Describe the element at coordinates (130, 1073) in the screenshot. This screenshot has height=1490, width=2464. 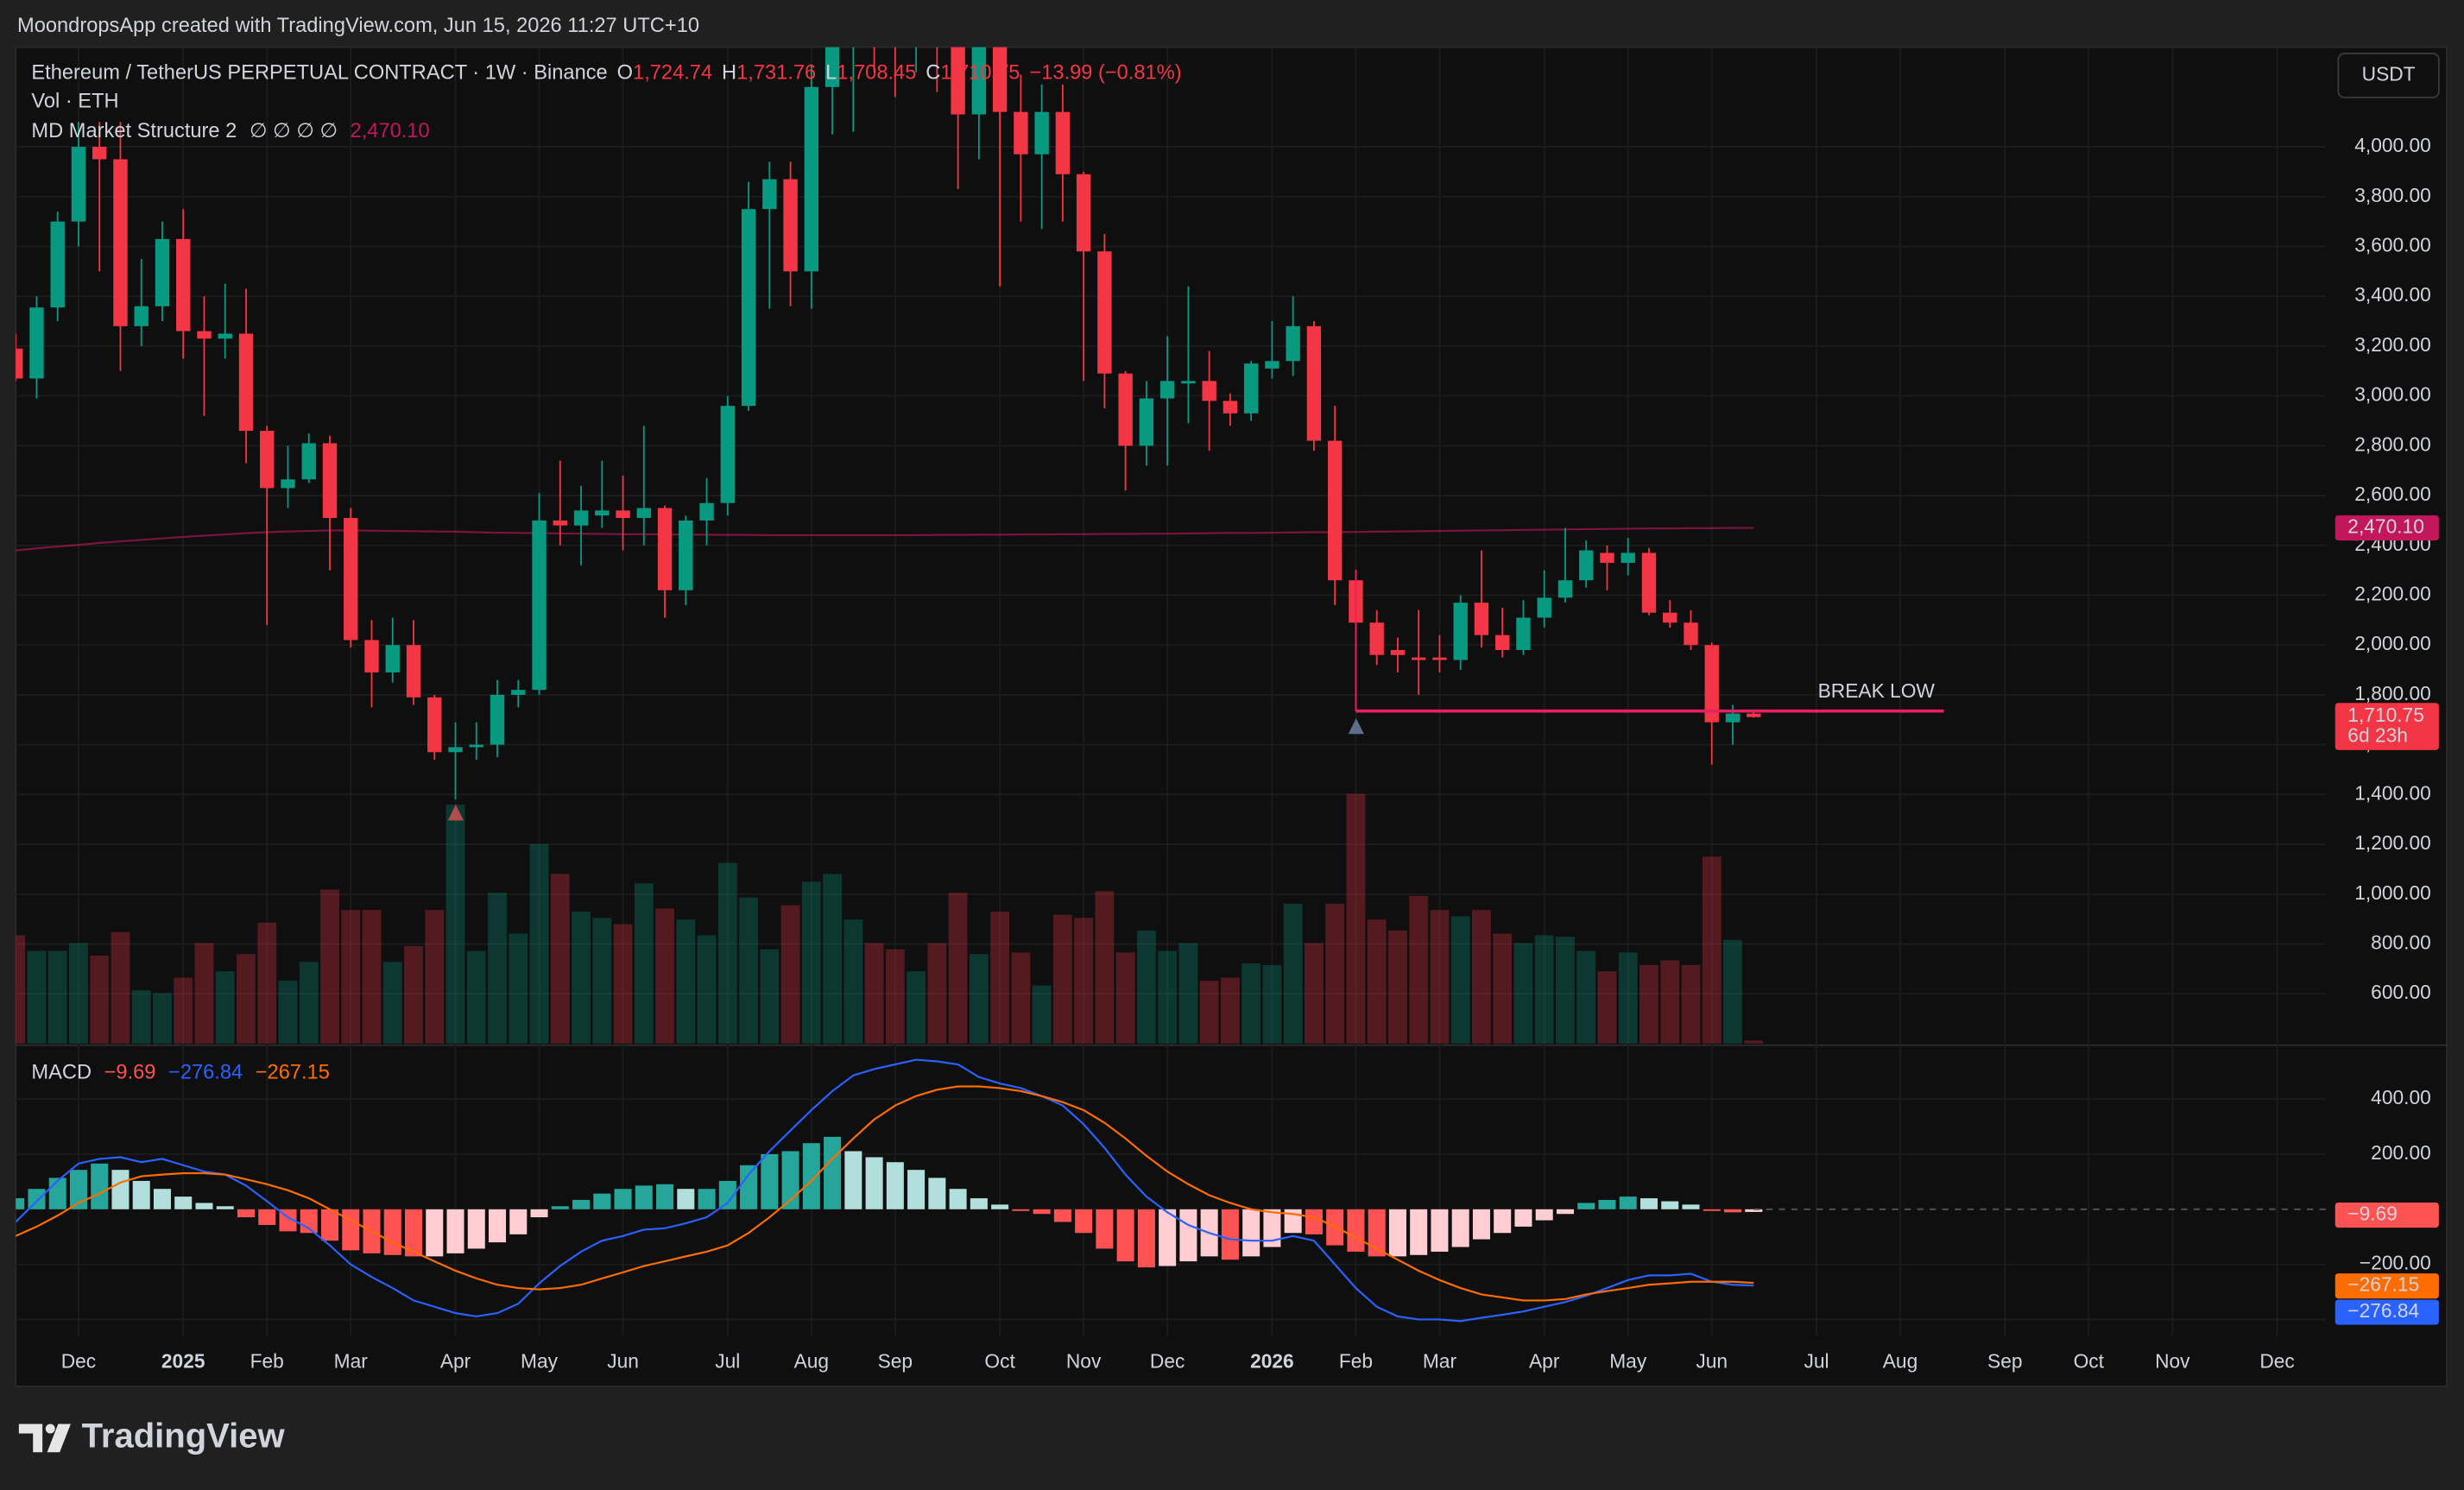
I see `macd-hist-value: −9.69` at that location.